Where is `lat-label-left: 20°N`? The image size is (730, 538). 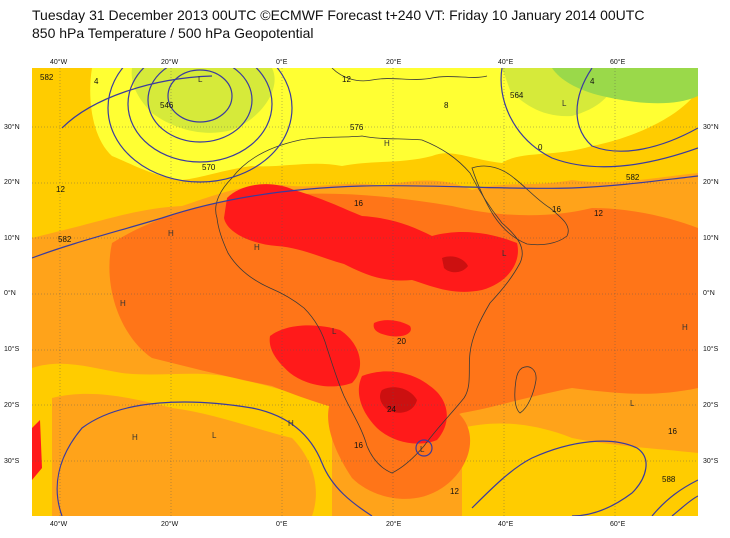 lat-label-left: 20°N is located at coordinates (12, 182).